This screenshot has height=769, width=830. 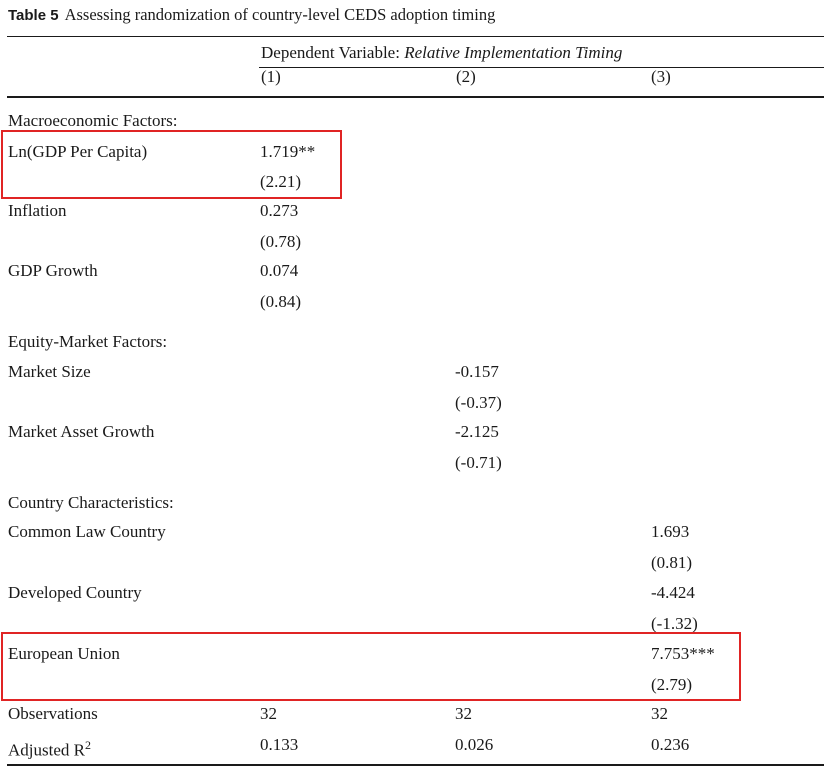 I want to click on adjusted-r2-col-3: 0.236, so click(x=670, y=744).